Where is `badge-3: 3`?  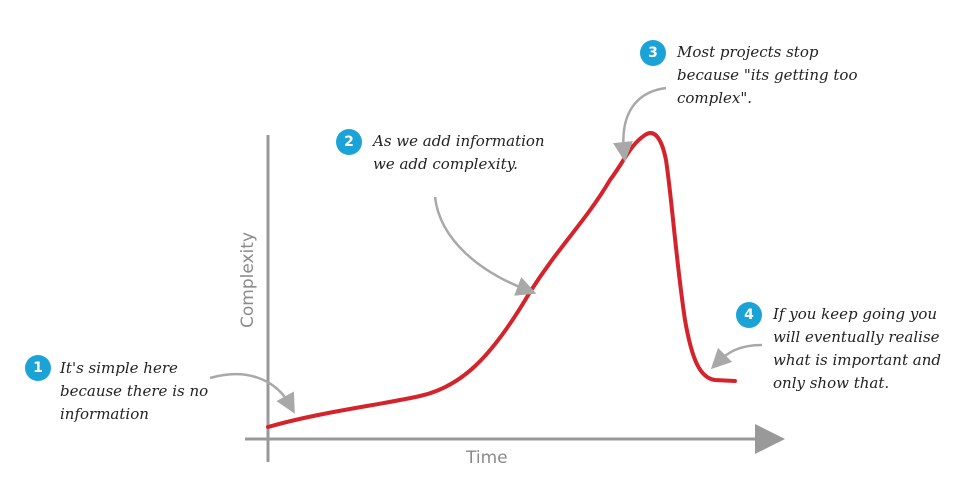 badge-3: 3 is located at coordinates (653, 53).